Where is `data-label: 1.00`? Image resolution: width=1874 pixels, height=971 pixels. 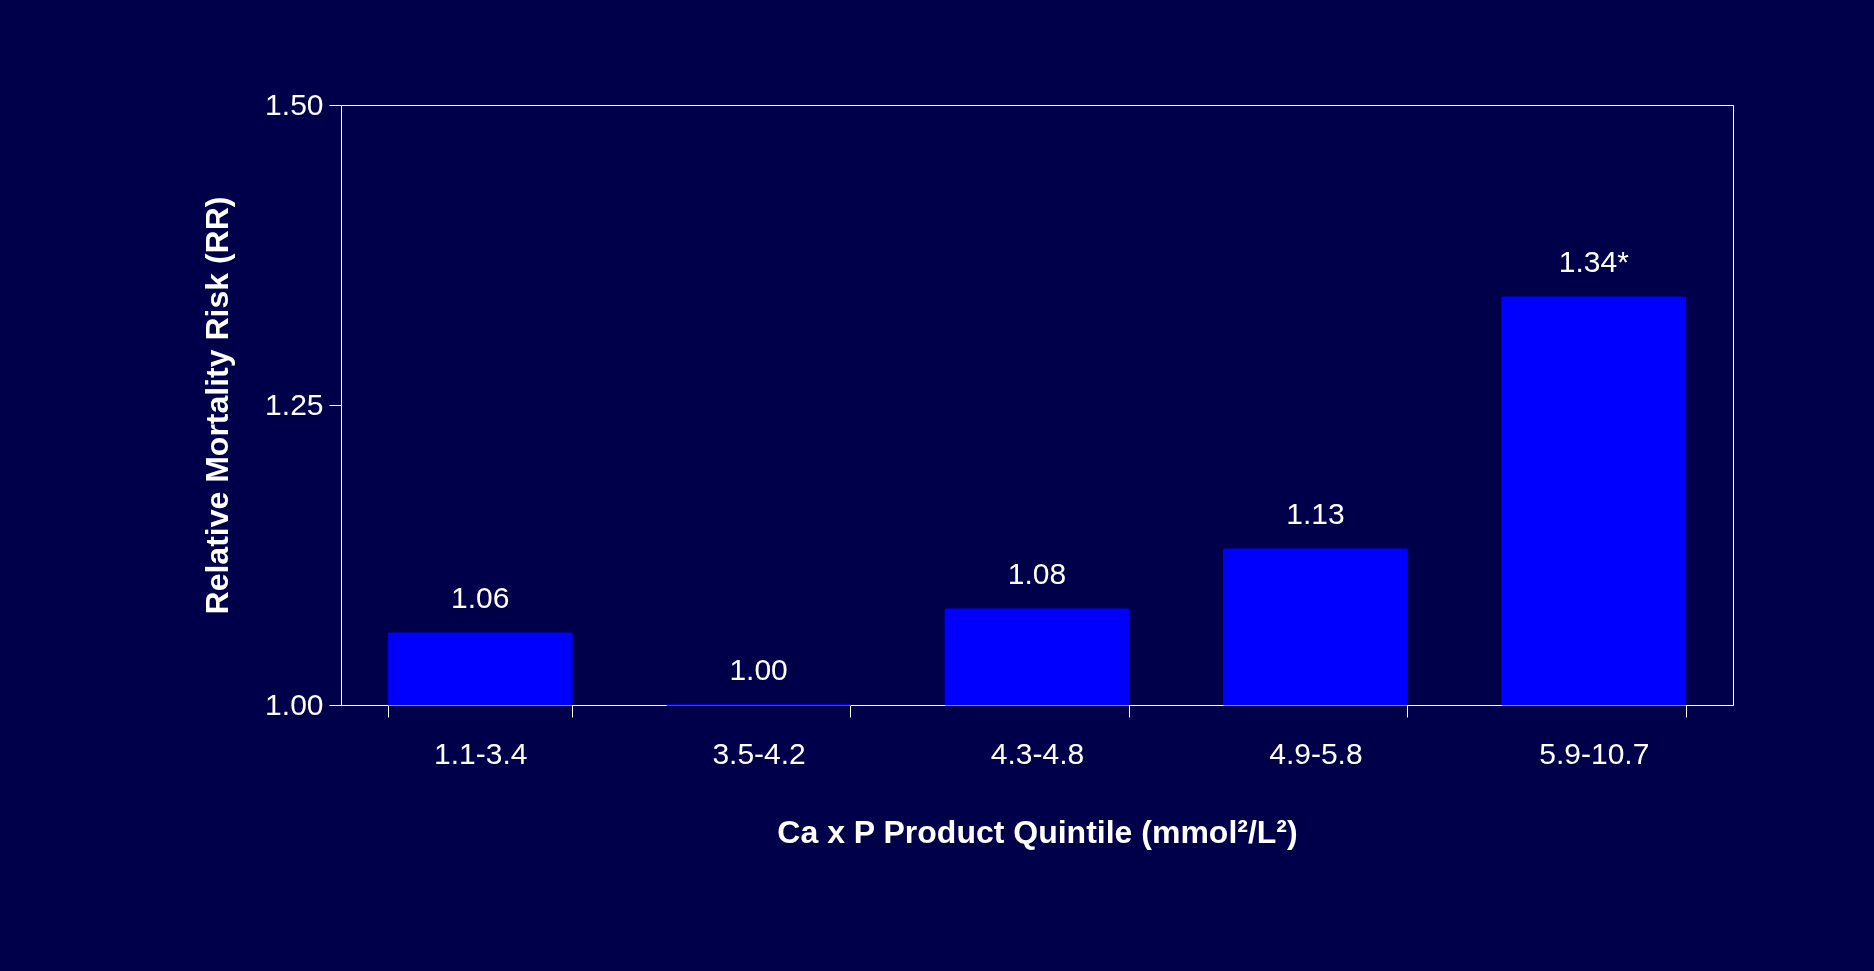 data-label: 1.00 is located at coordinates (758, 669).